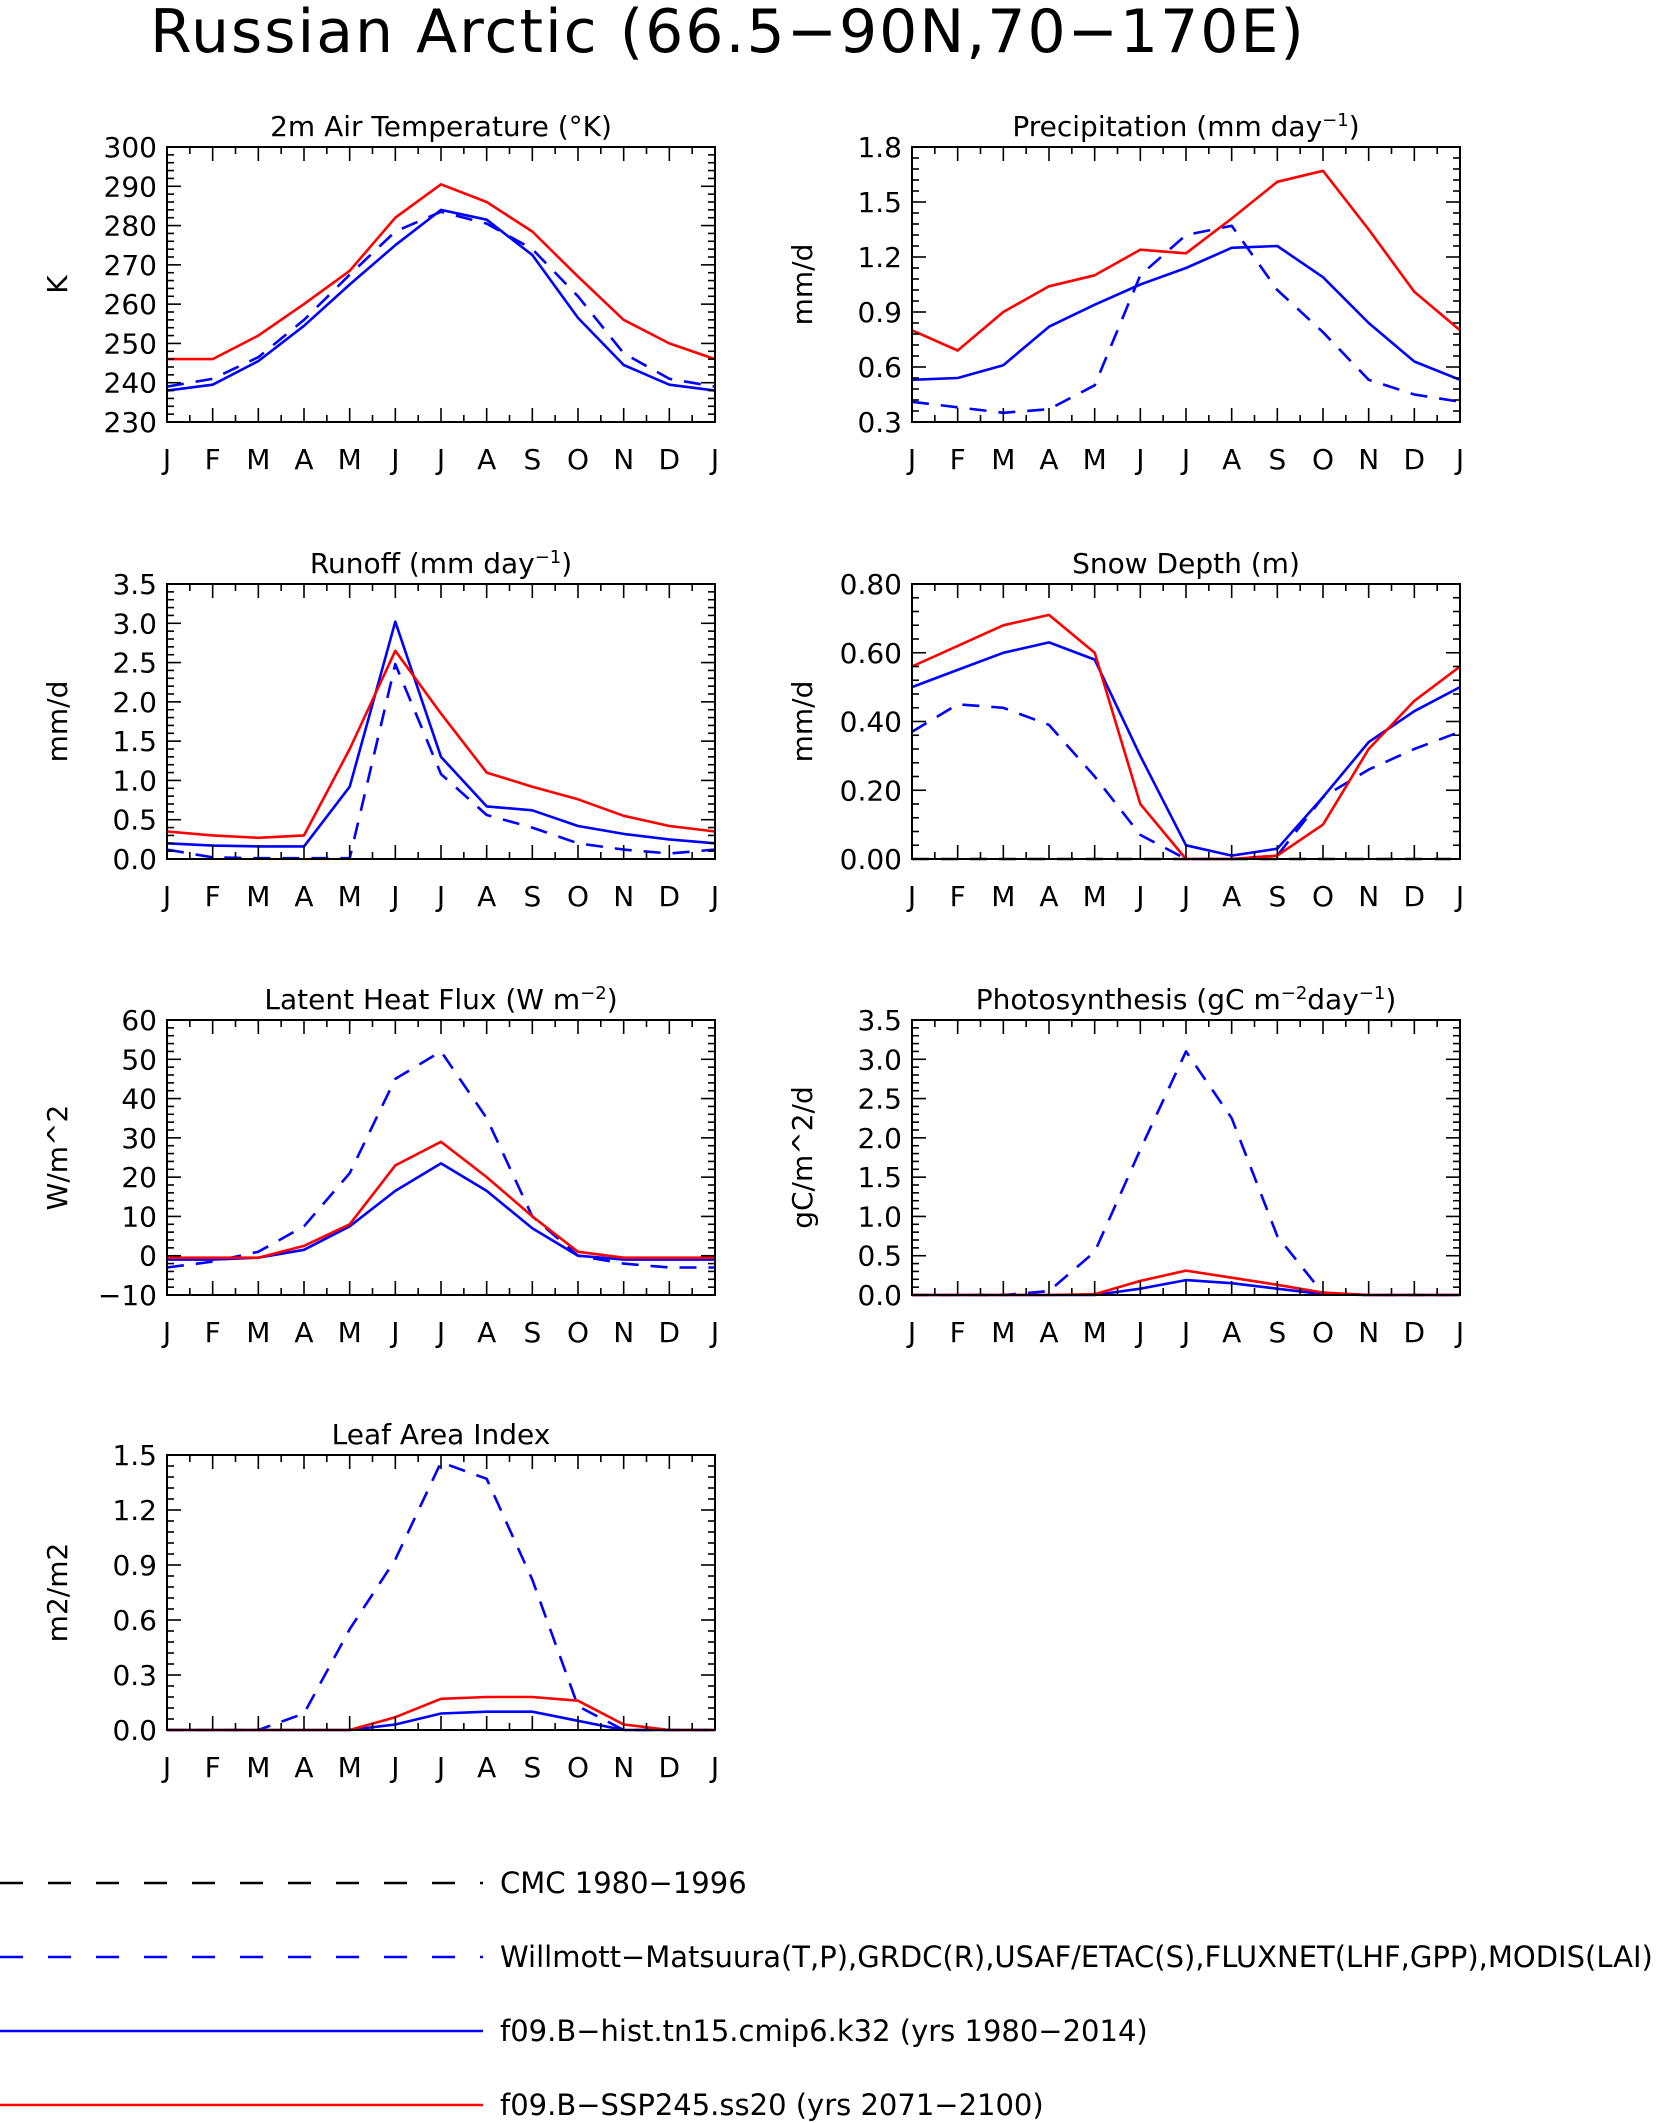 This screenshot has height=2123, width=1670. What do you see at coordinates (441, 1434) in the screenshot?
I see `panel-title: Leaf Area Index` at bounding box center [441, 1434].